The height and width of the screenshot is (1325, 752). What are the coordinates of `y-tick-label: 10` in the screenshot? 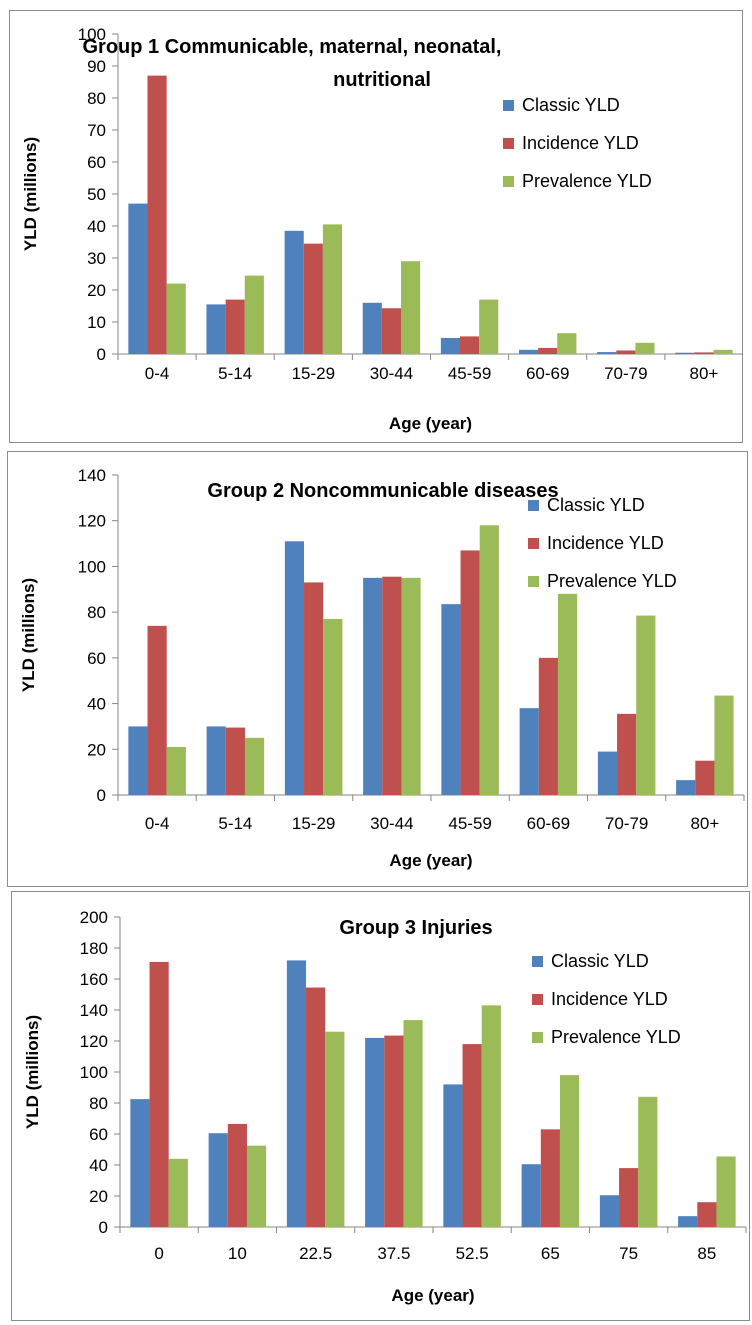 It's located at (96, 322).